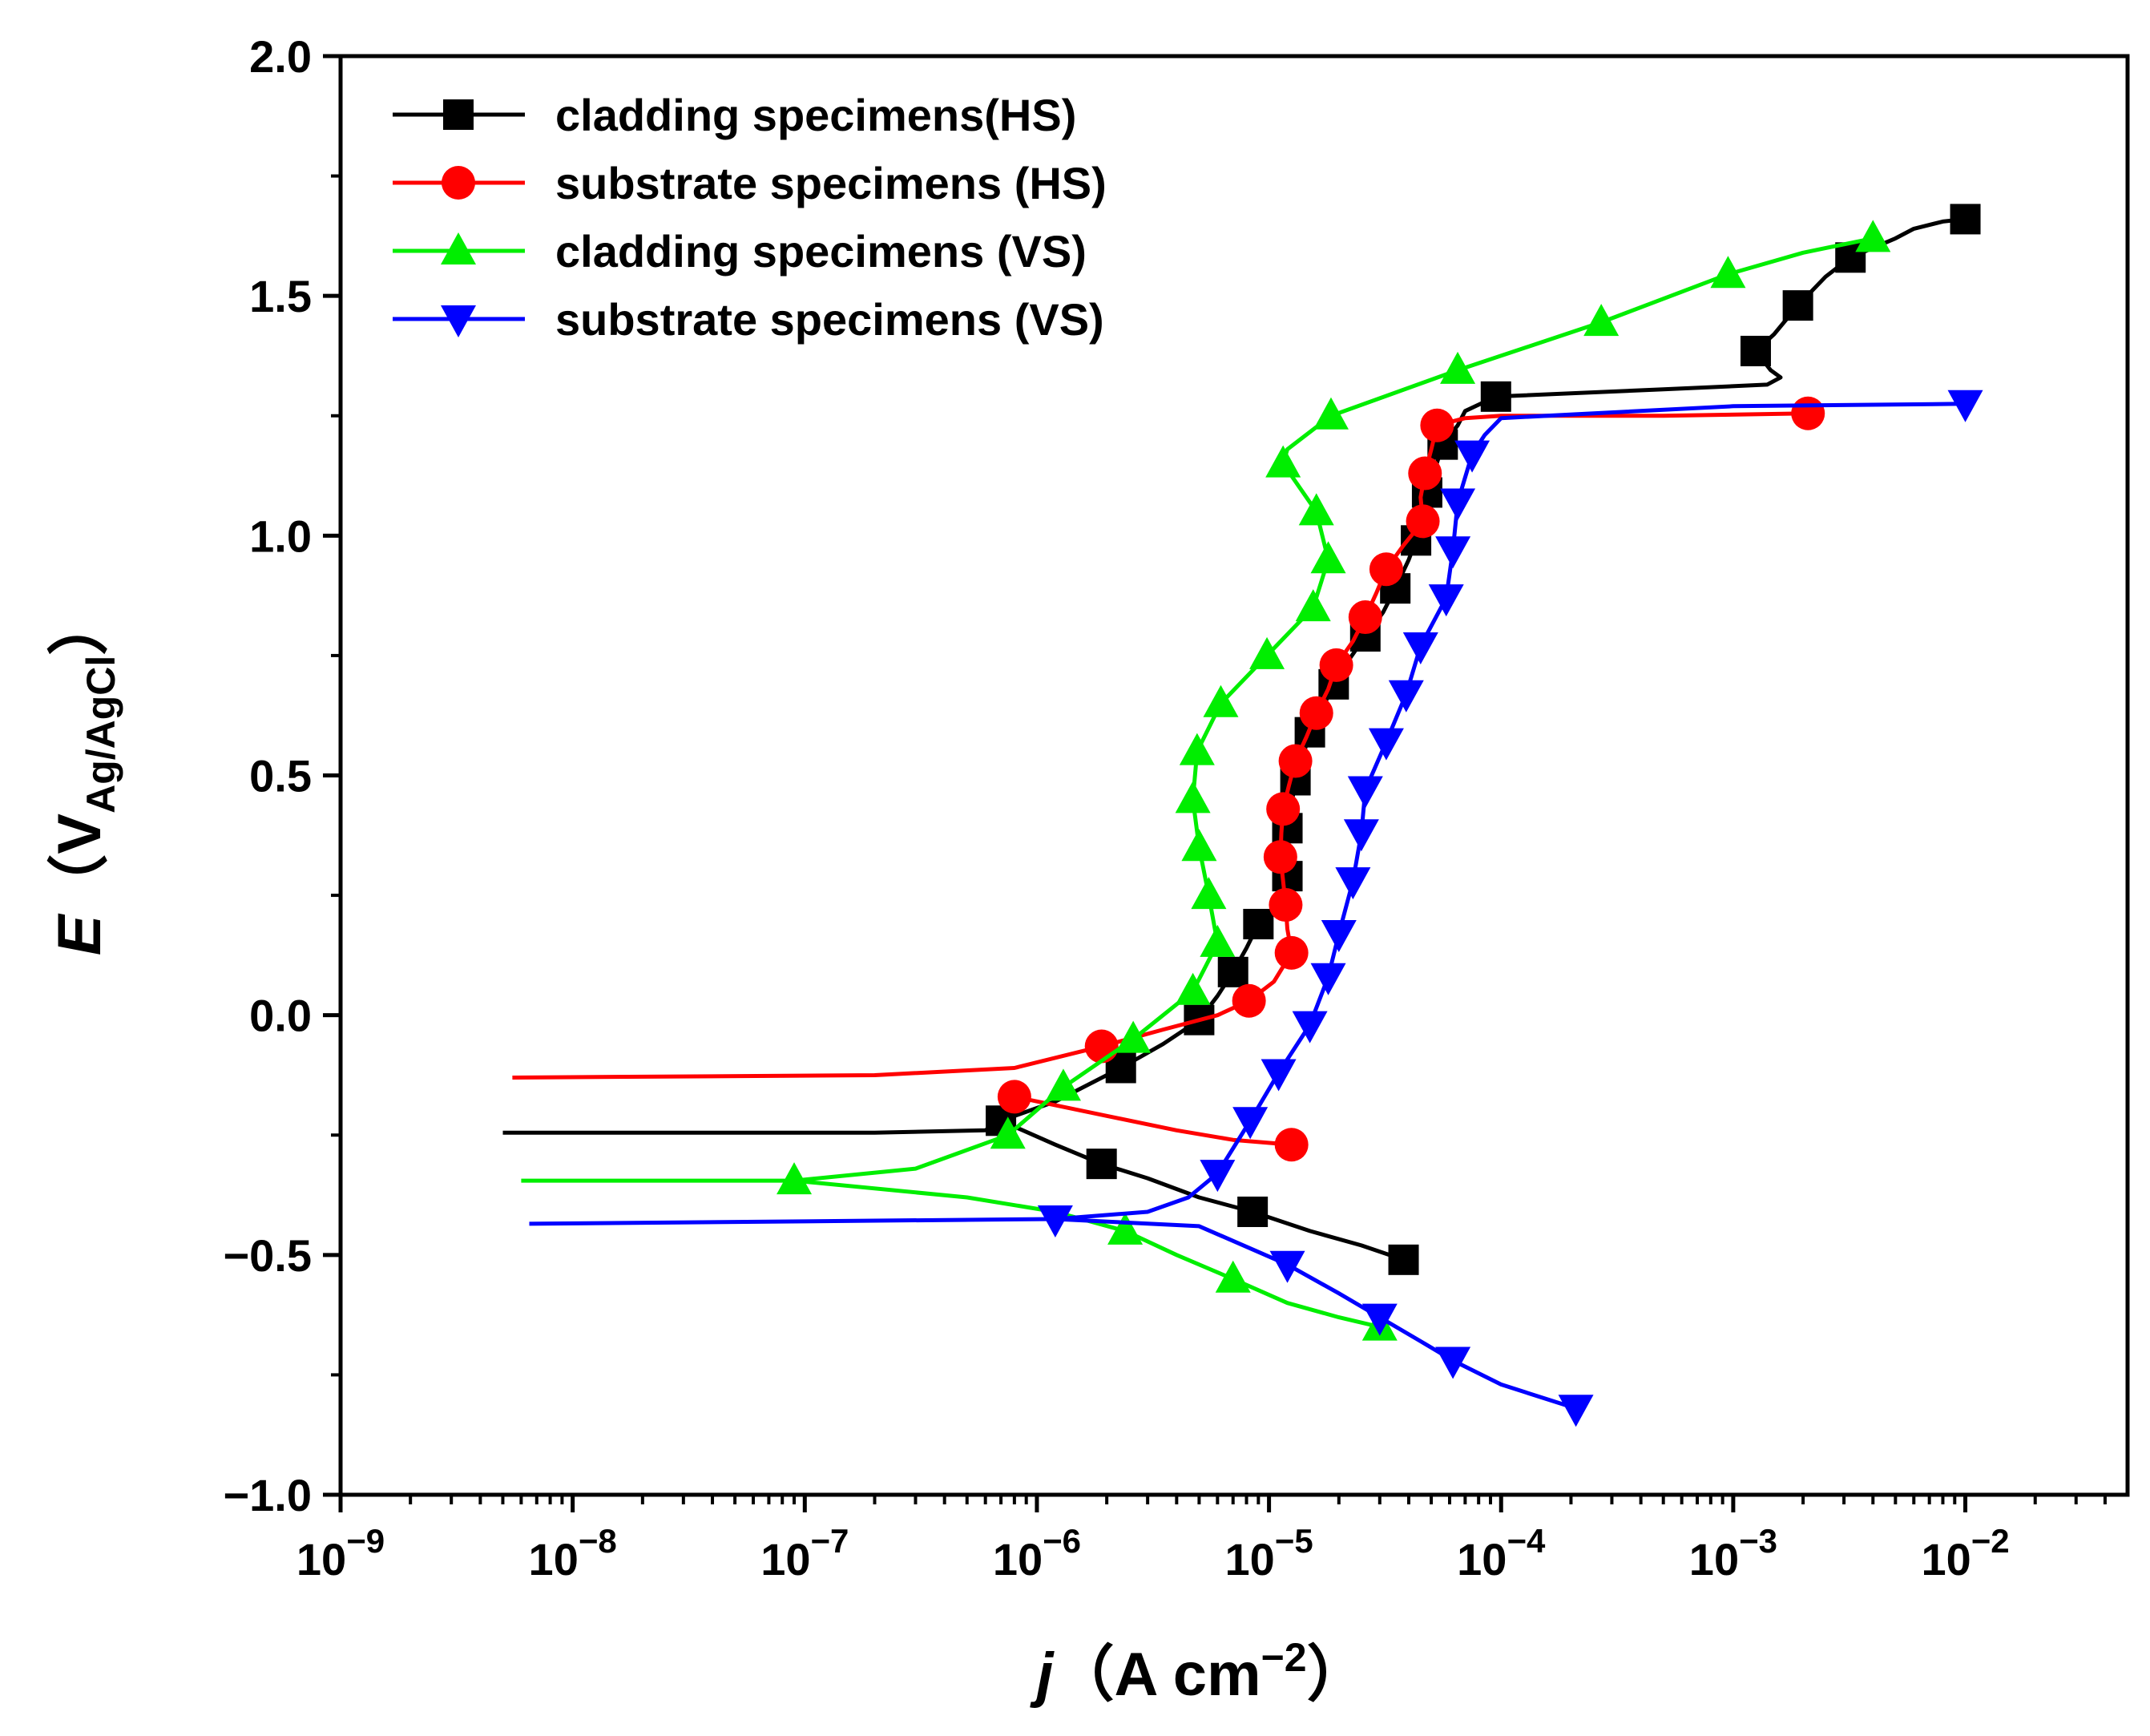  What do you see at coordinates (573, 1554) in the screenshot?
I see `x-tick-label: 10⁻⁸` at bounding box center [573, 1554].